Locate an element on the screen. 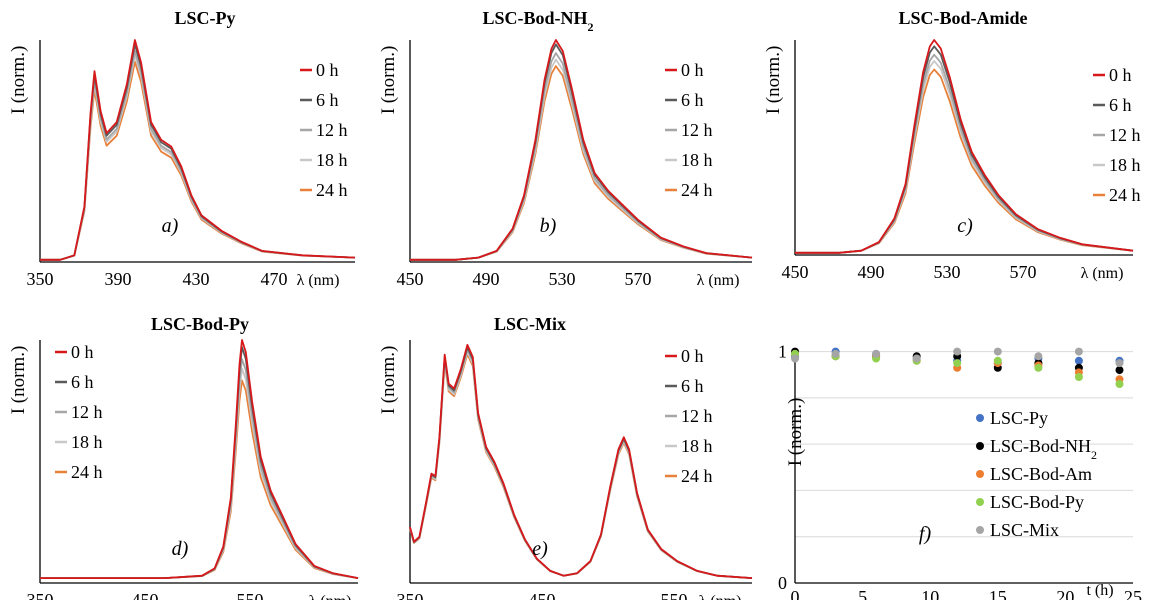 The width and height of the screenshot is (1150, 600). x-tick-label: 20 is located at coordinates (1065, 593).